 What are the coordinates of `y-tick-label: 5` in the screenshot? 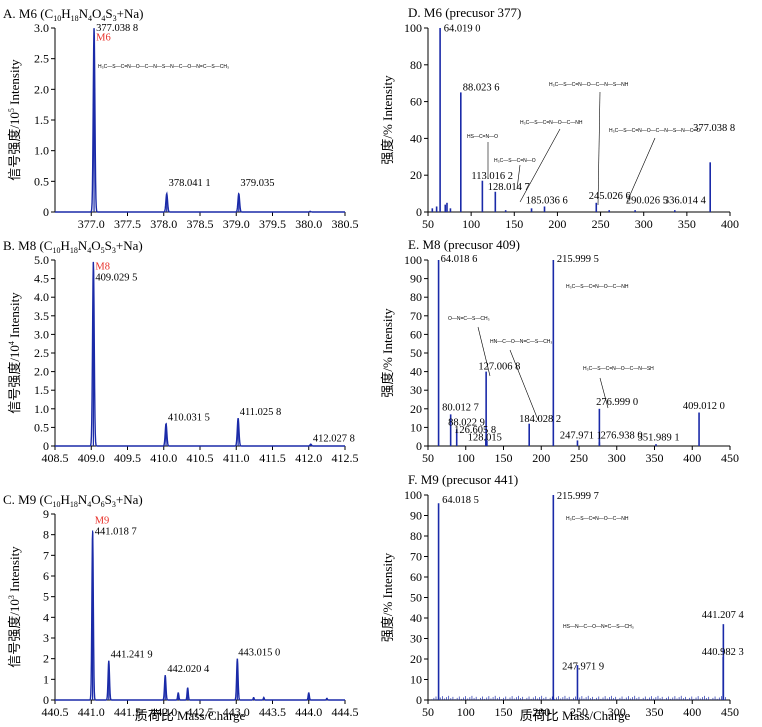 It's located at (46, 597).